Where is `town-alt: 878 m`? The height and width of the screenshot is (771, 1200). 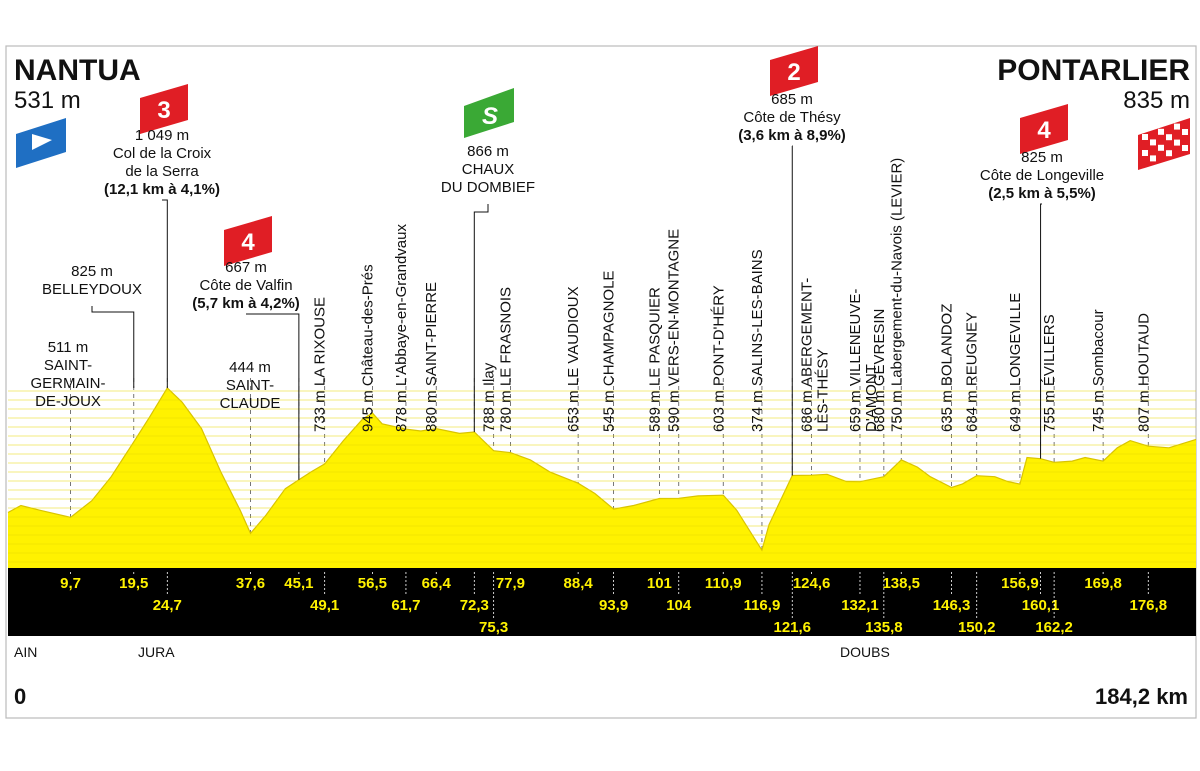
town-alt: 878 m is located at coordinates (401, 411).